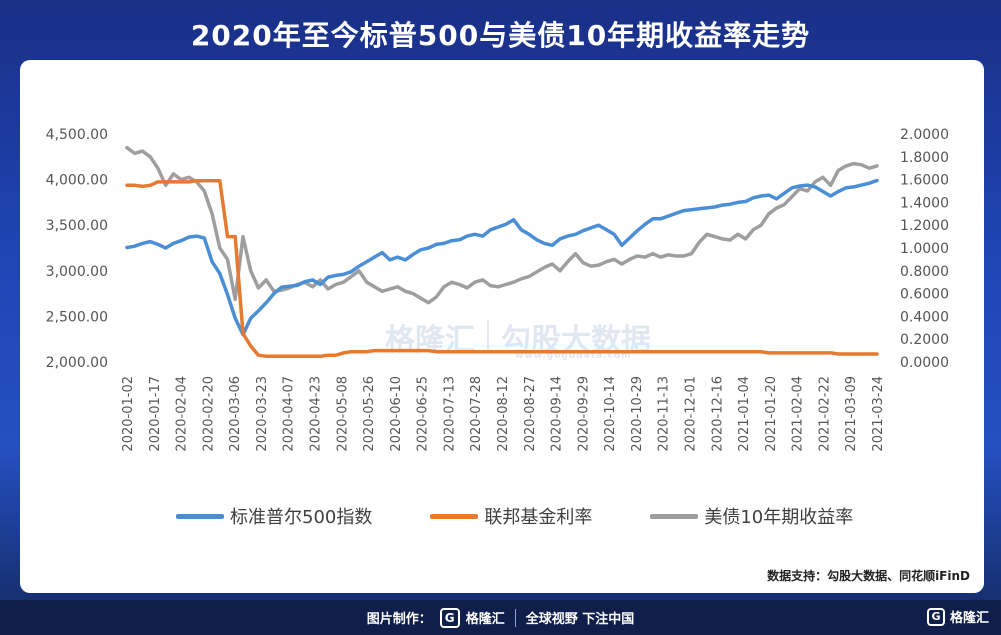 The image size is (1001, 635). Describe the element at coordinates (500, 35) in the screenshot. I see `page-title: 2020年至今标普500与美债10年期收益率走势` at that location.